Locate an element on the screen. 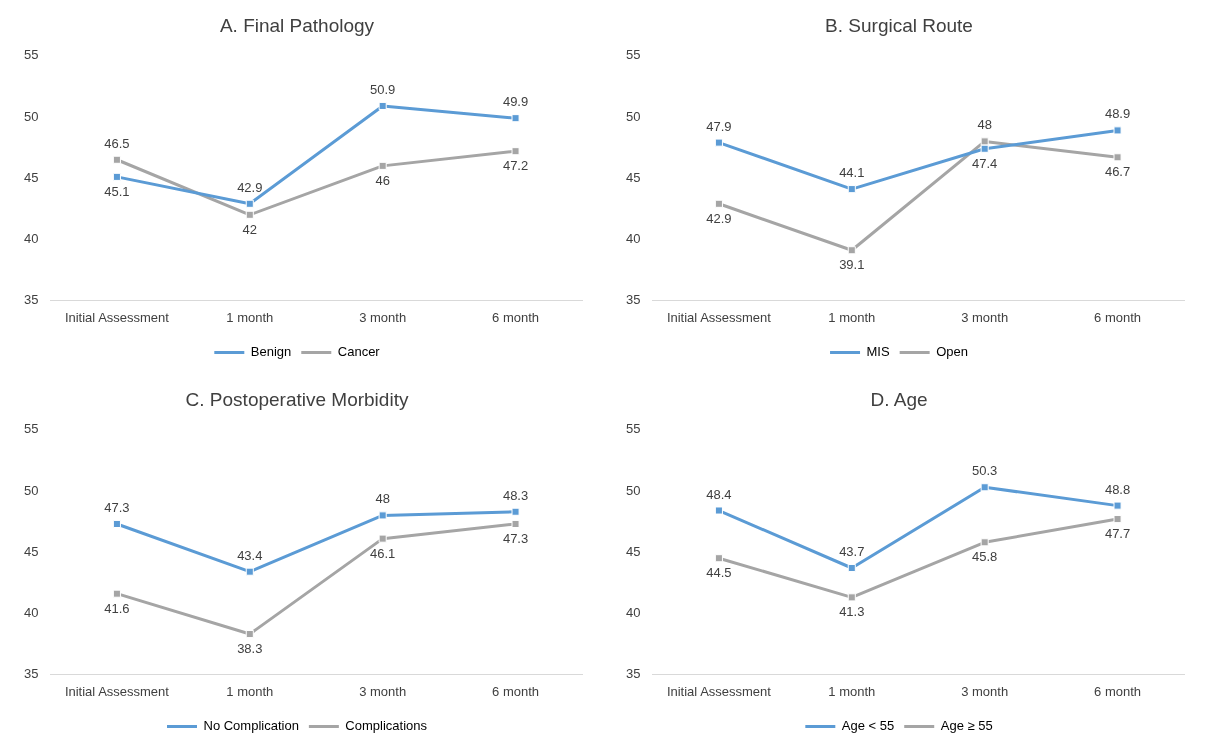 The width and height of the screenshot is (1205, 750). legend-label: No Complication is located at coordinates (251, 726).